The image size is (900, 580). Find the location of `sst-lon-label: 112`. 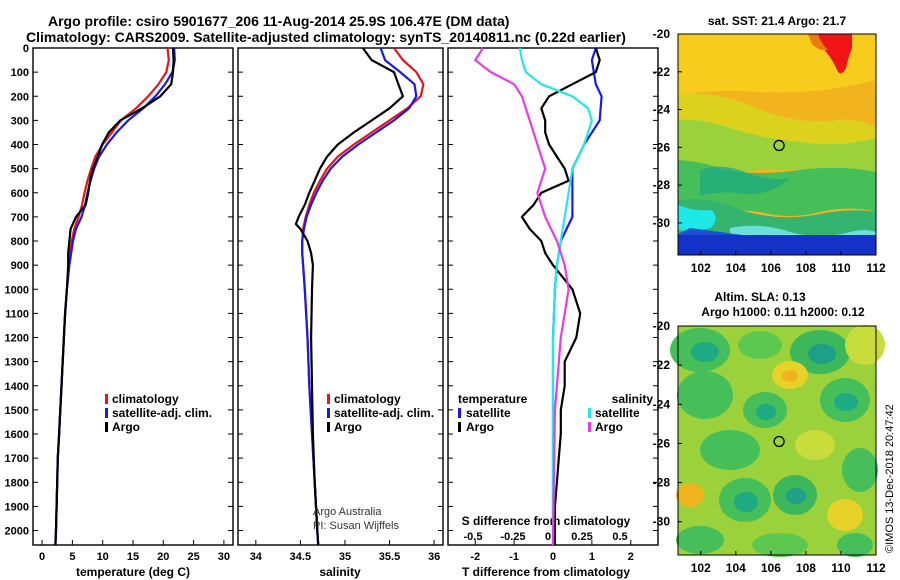

sst-lon-label: 112 is located at coordinates (876, 268).